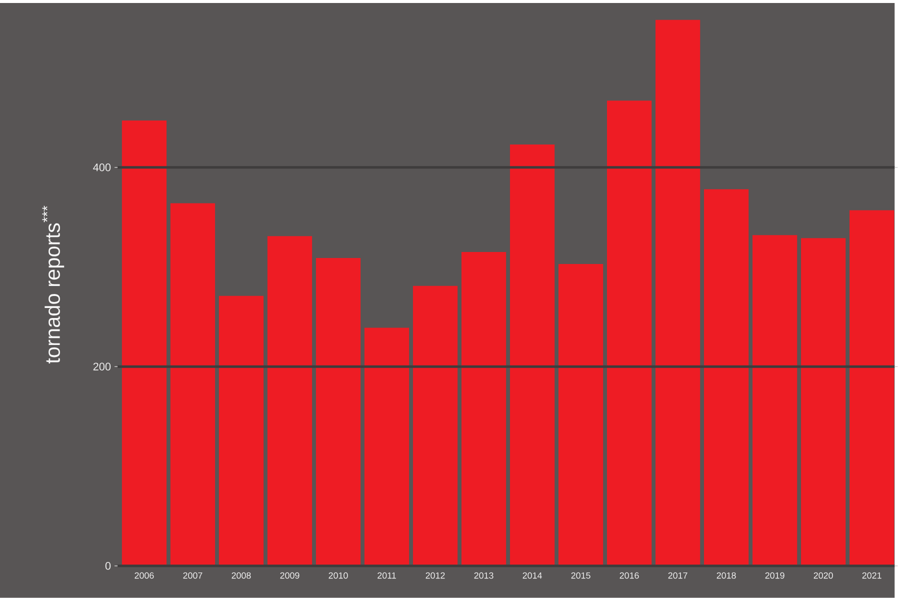  What do you see at coordinates (108, 566) in the screenshot?
I see `y-tick-label: 0` at bounding box center [108, 566].